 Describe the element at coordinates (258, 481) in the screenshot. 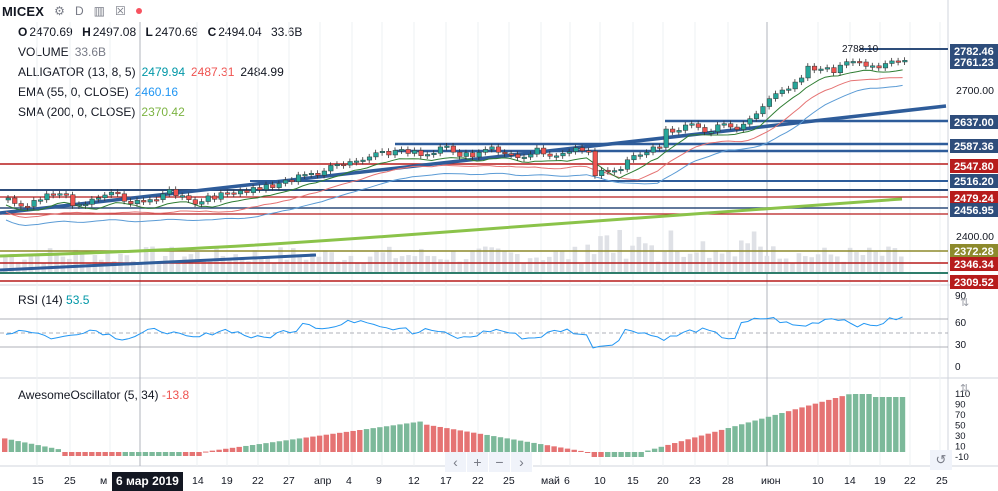

I see `time-axis-label: 22` at that location.